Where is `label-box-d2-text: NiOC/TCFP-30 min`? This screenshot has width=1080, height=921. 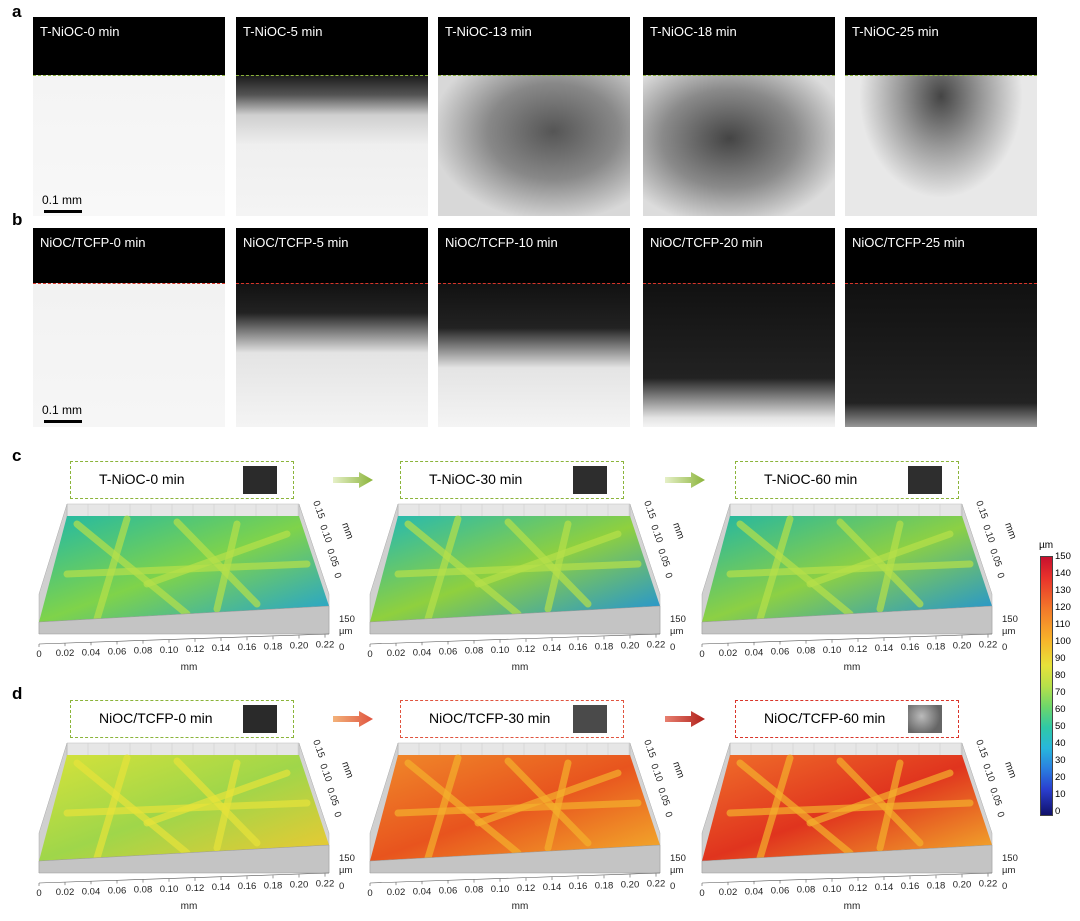
label-box-d2-text: NiOC/TCFP-30 min is located at coordinates (490, 718).